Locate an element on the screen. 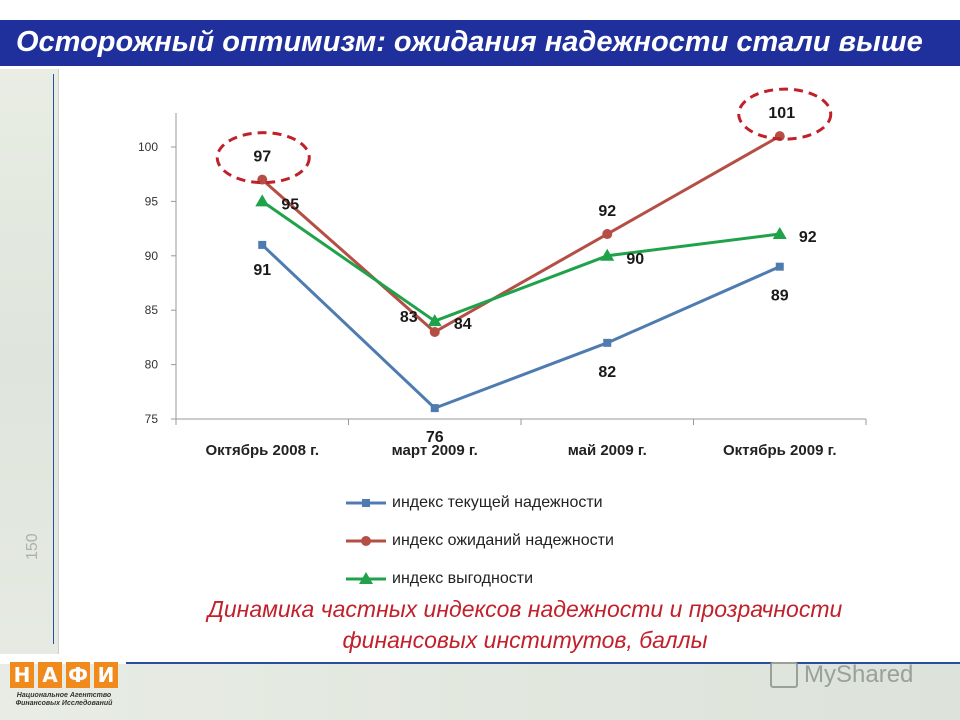 This screenshot has height=720, width=960. data-label: 97 is located at coordinates (262, 157).